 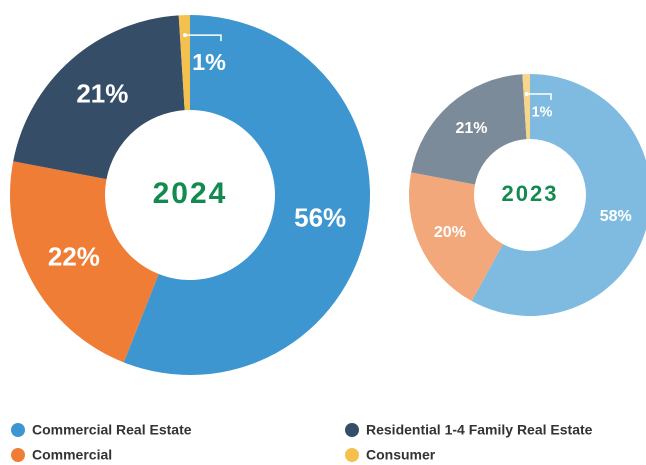 What do you see at coordinates (72, 455) in the screenshot?
I see `legend-label: Commercial` at bounding box center [72, 455].